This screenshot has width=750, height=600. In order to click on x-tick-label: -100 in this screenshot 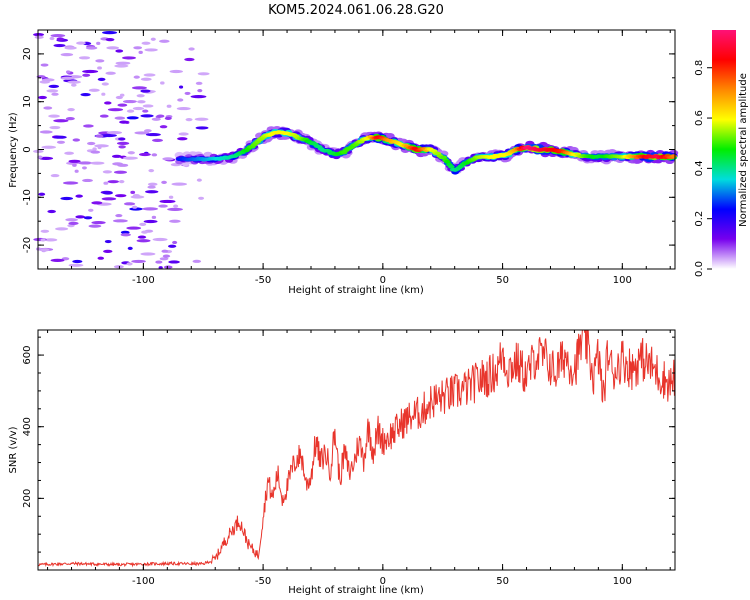, I will do `click(143, 581)`.